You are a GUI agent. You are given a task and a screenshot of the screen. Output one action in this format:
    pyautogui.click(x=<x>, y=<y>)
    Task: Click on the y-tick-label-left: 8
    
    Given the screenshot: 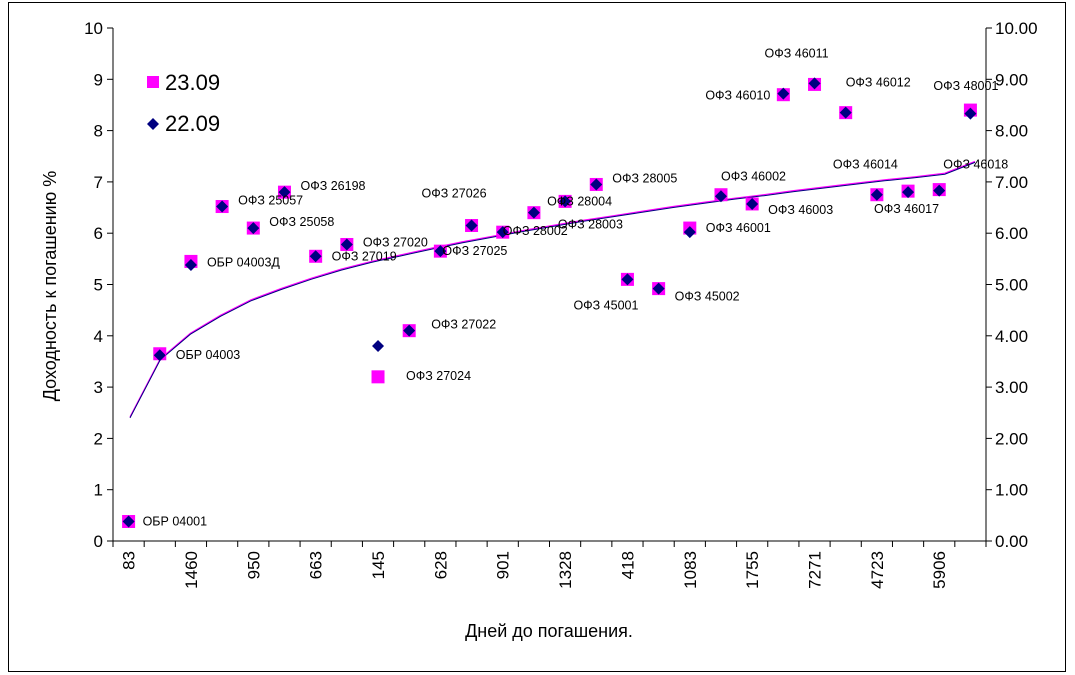 What is the action you would take?
    pyautogui.click(x=98, y=131)
    